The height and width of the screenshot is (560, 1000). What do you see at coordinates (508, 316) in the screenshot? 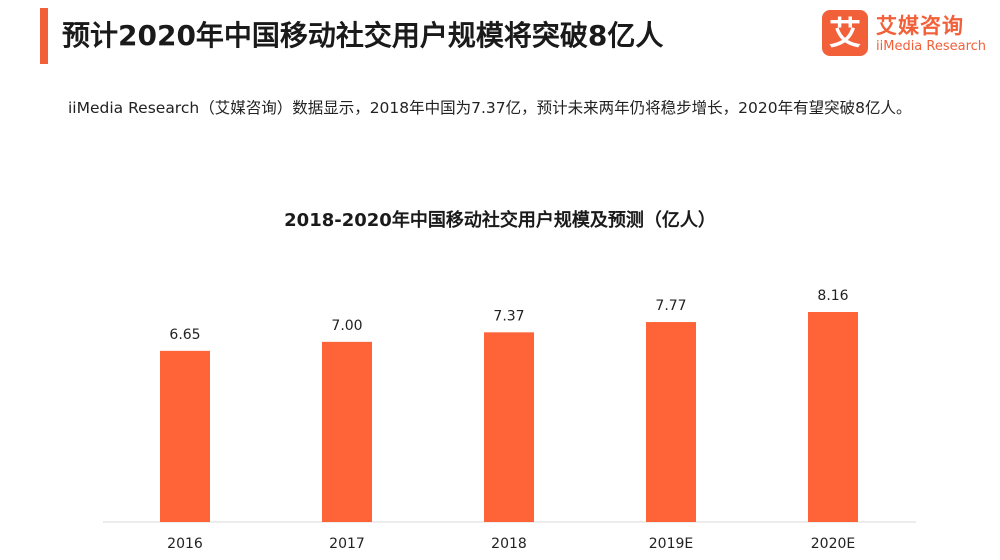
I see `bar-value-label: 7.37` at bounding box center [508, 316].